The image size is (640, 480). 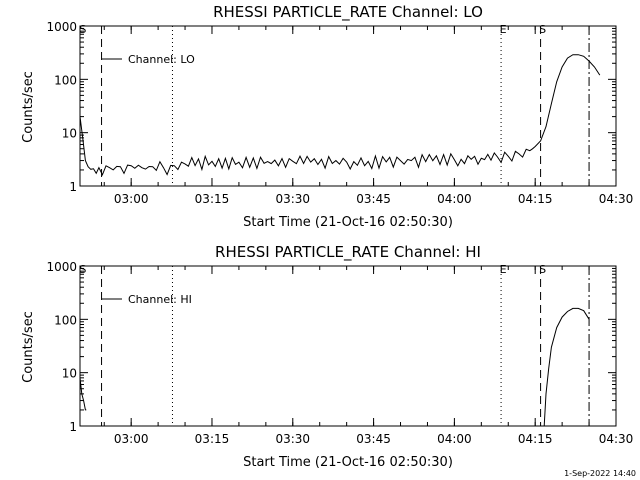 I want to click on chart-title: RHESSI PARTICLE_RATE Channel: LO, so click(x=348, y=12).